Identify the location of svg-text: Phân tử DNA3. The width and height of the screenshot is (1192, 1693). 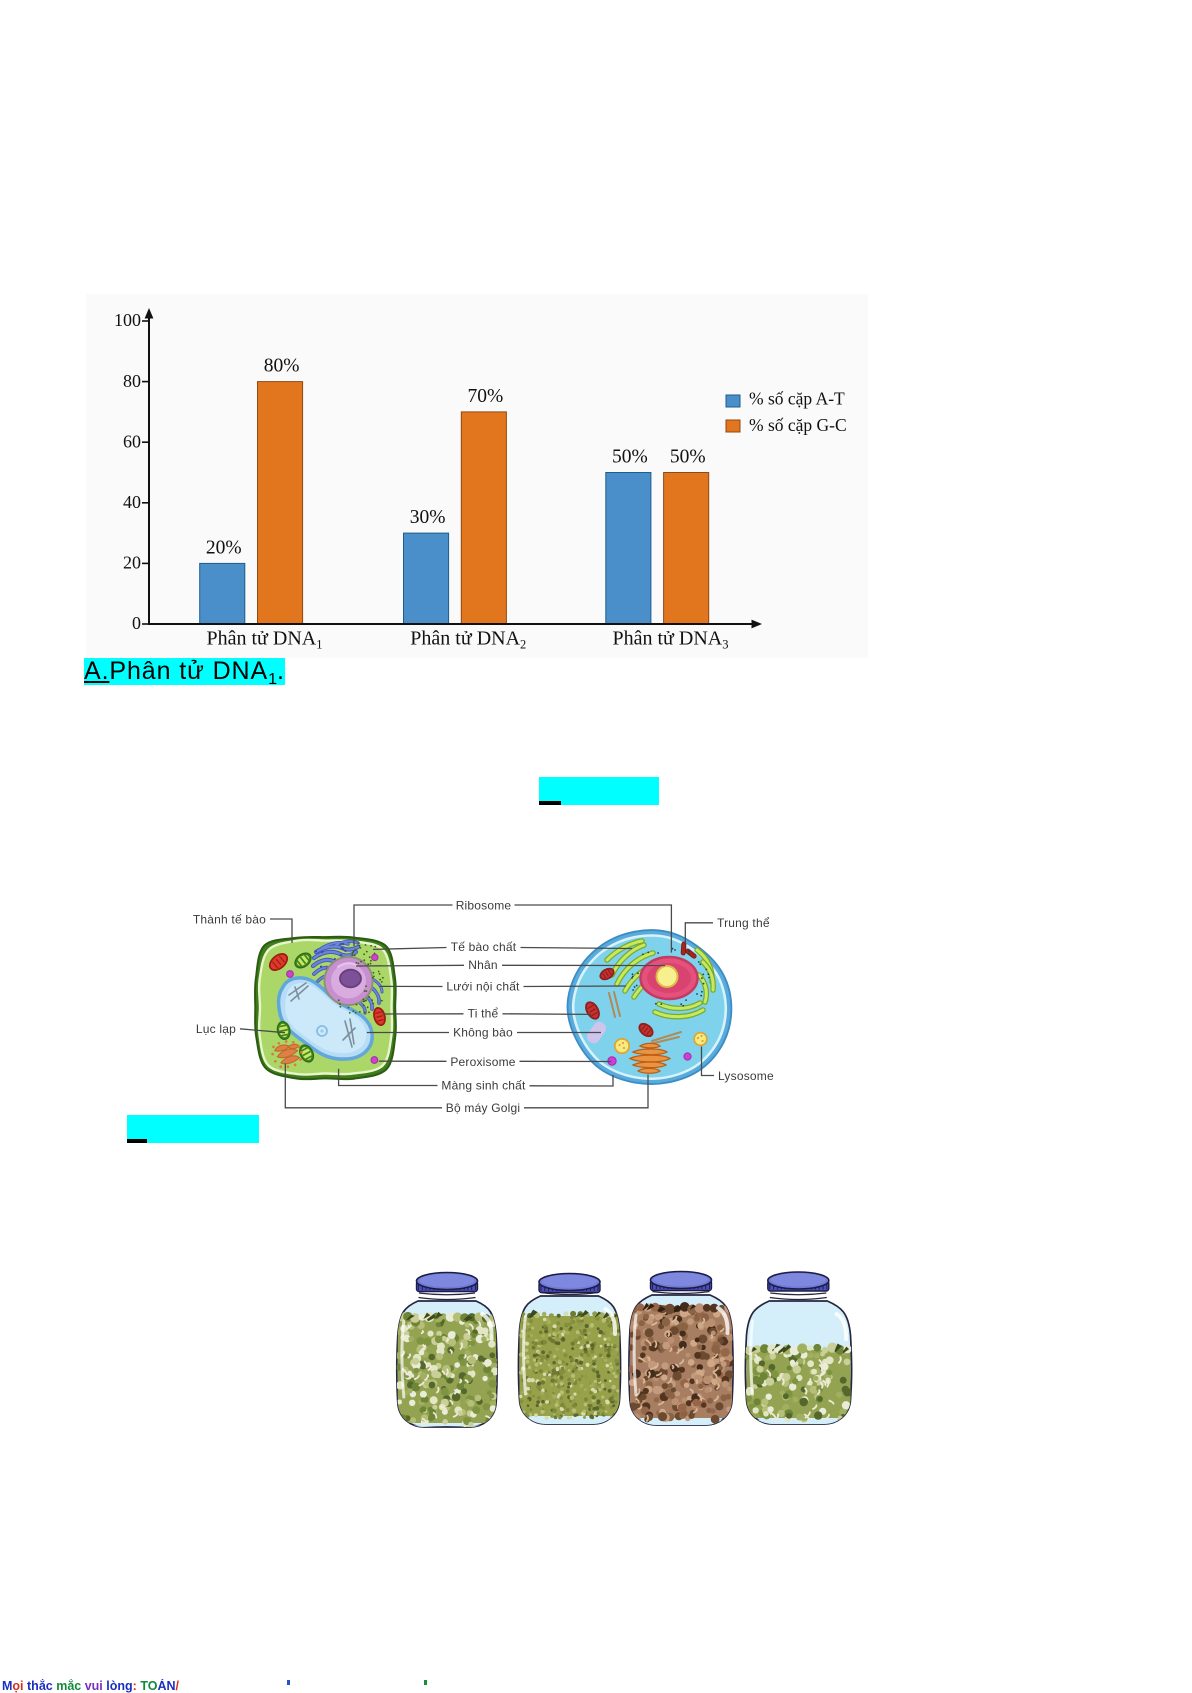
(671, 640).